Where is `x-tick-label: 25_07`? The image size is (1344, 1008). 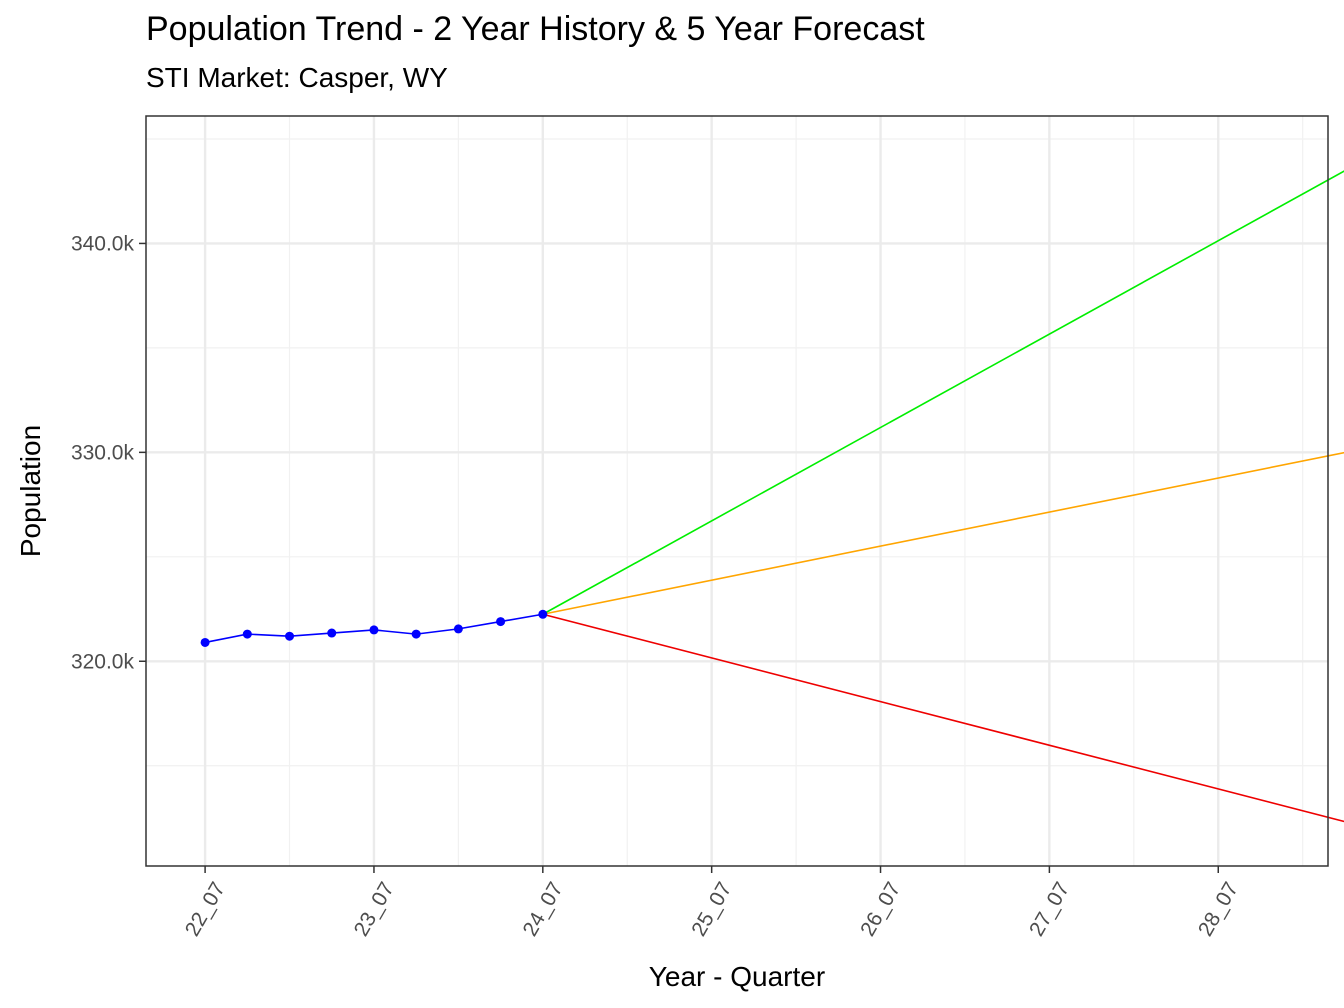 x-tick-label: 25_07 is located at coordinates (711, 909).